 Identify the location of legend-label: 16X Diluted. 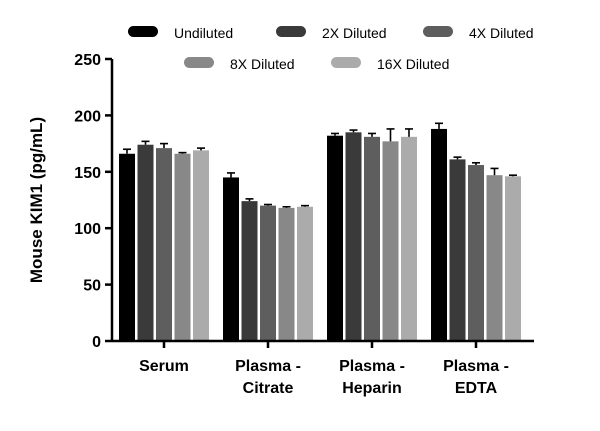
(413, 64).